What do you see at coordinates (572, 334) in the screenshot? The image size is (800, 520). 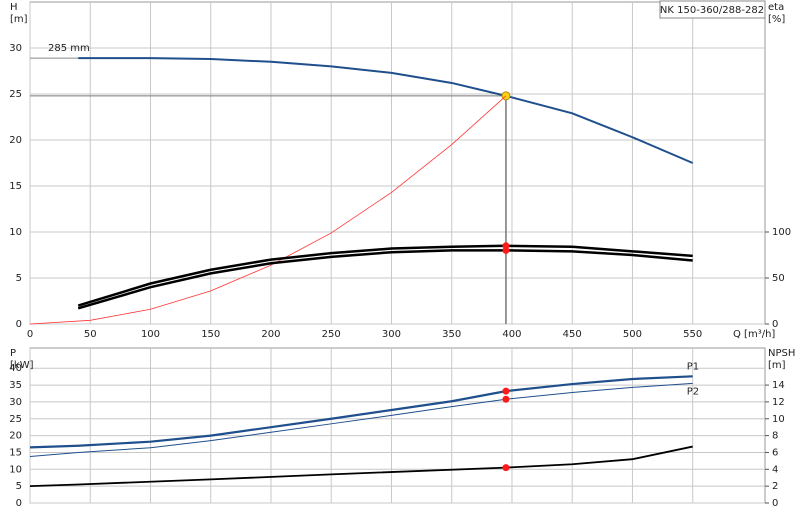 I see `x-tick-label: 450` at bounding box center [572, 334].